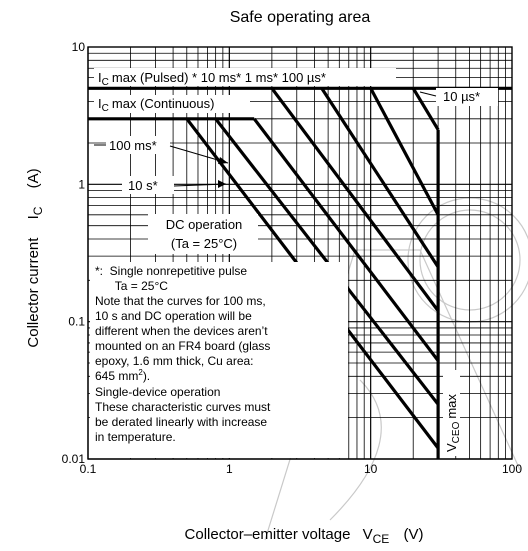  I want to click on pulsed-label-bg, so click(245, 77).